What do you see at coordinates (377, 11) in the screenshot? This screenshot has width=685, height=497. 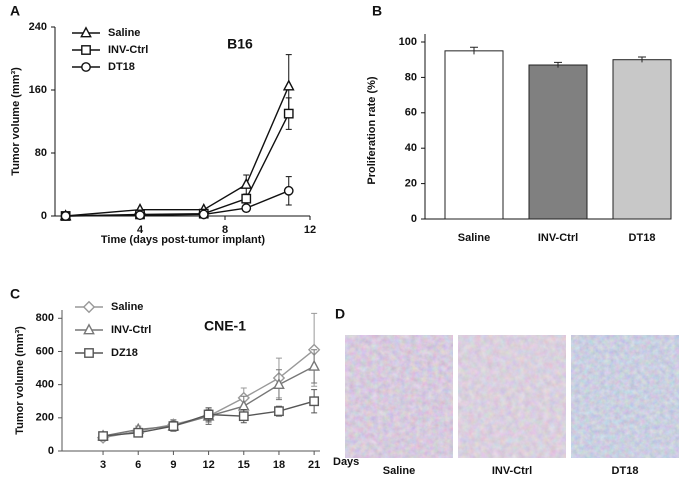 I see `panel-label: B` at bounding box center [377, 11].